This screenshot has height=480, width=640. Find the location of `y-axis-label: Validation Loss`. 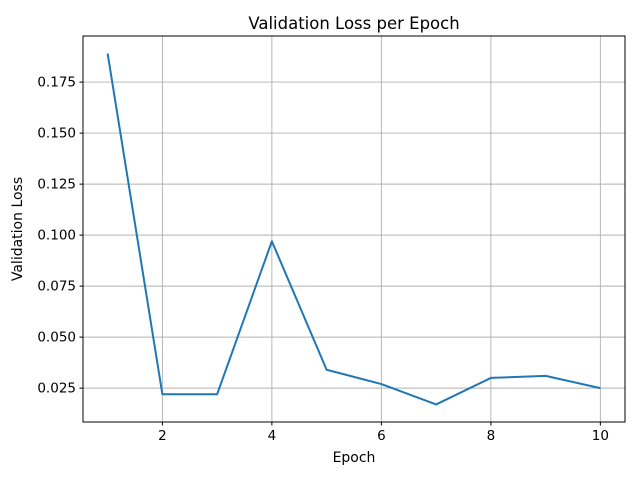

y-axis-label: Validation Loss is located at coordinates (18, 229).